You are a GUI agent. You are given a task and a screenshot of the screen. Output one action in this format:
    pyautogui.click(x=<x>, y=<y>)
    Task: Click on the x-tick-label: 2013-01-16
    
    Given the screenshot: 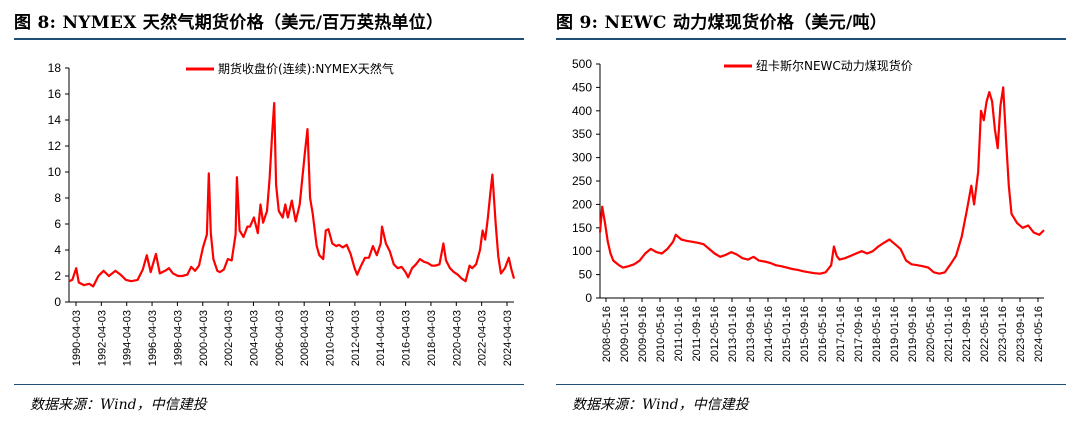 What is the action you would take?
    pyautogui.click(x=733, y=334)
    